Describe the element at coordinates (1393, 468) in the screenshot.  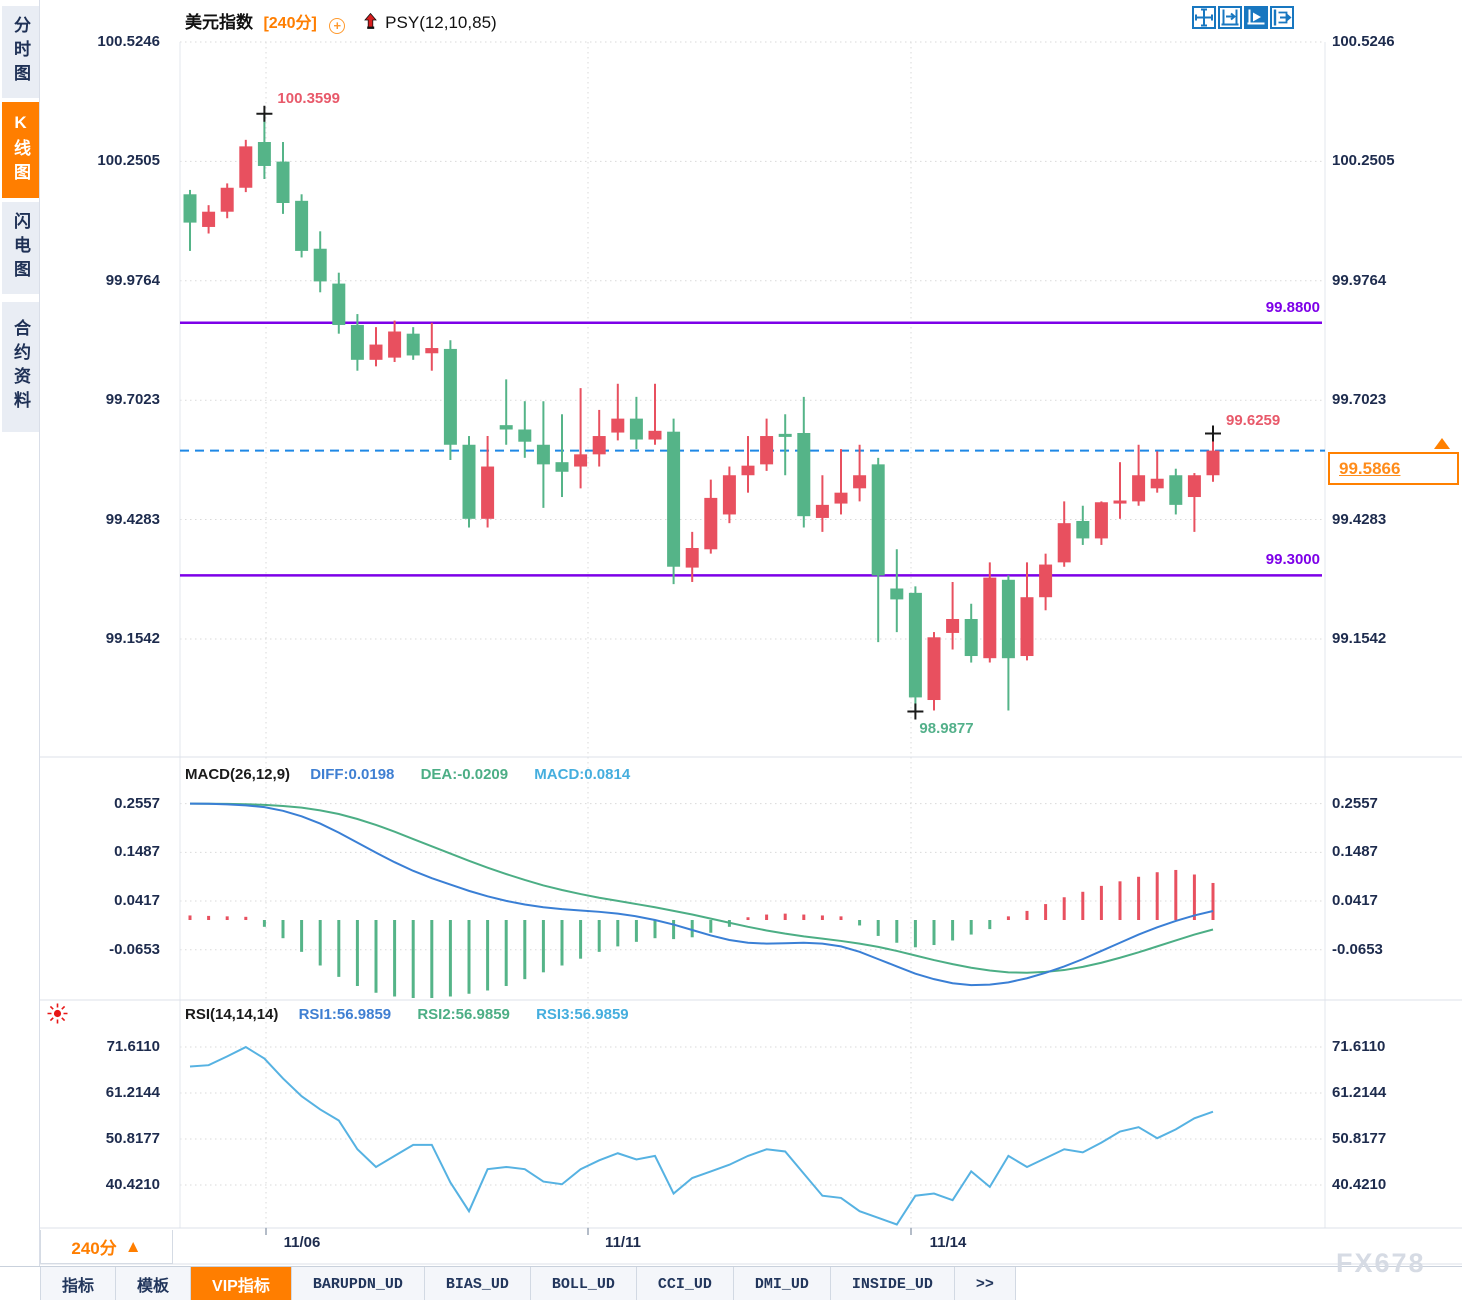
I see `current-price-tag: 99.5866` at that location.